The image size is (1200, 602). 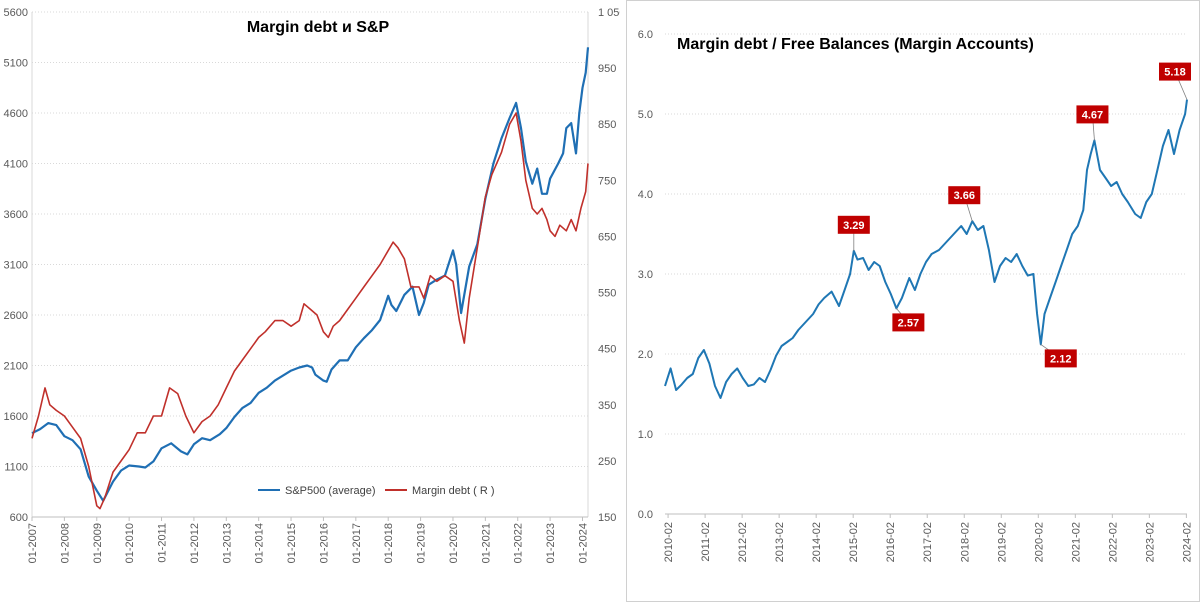 What do you see at coordinates (195, 543) in the screenshot?
I see `x-tick-label: 01-2012` at bounding box center [195, 543].